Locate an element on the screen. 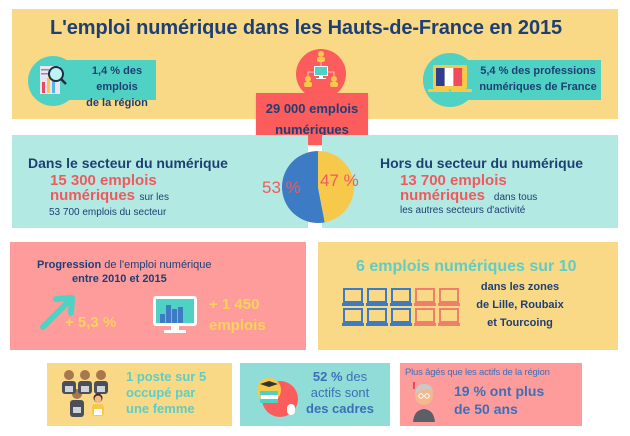 The image size is (630, 436). progression-period: entre 2010 et 2015 is located at coordinates (119, 279).